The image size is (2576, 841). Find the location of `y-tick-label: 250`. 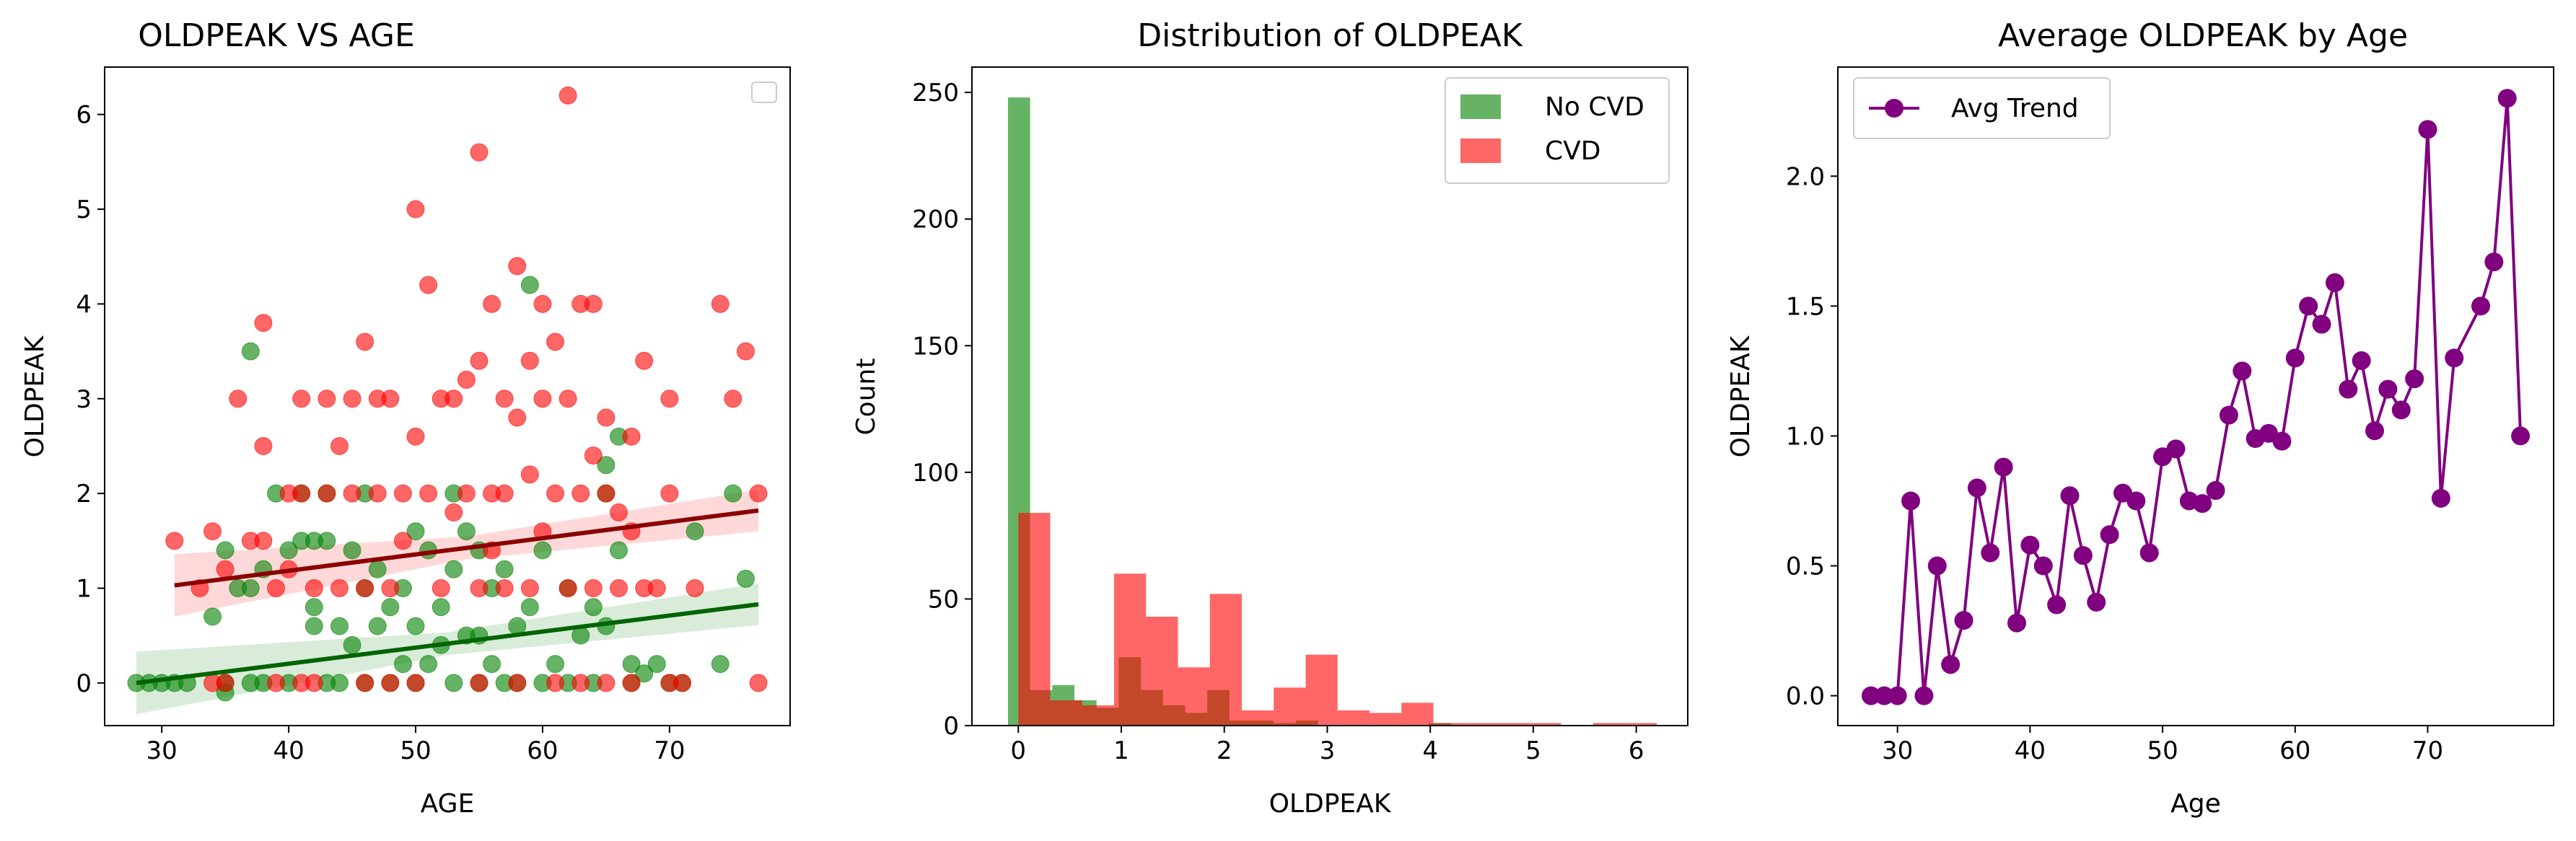

y-tick-label: 250 is located at coordinates (935, 93).